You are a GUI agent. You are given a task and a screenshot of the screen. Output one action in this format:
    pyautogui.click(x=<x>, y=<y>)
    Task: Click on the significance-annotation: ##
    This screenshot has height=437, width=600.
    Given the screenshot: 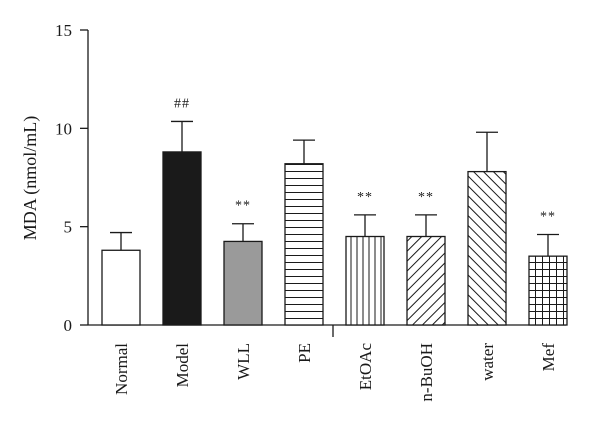 What is the action you would take?
    pyautogui.click(x=182, y=103)
    